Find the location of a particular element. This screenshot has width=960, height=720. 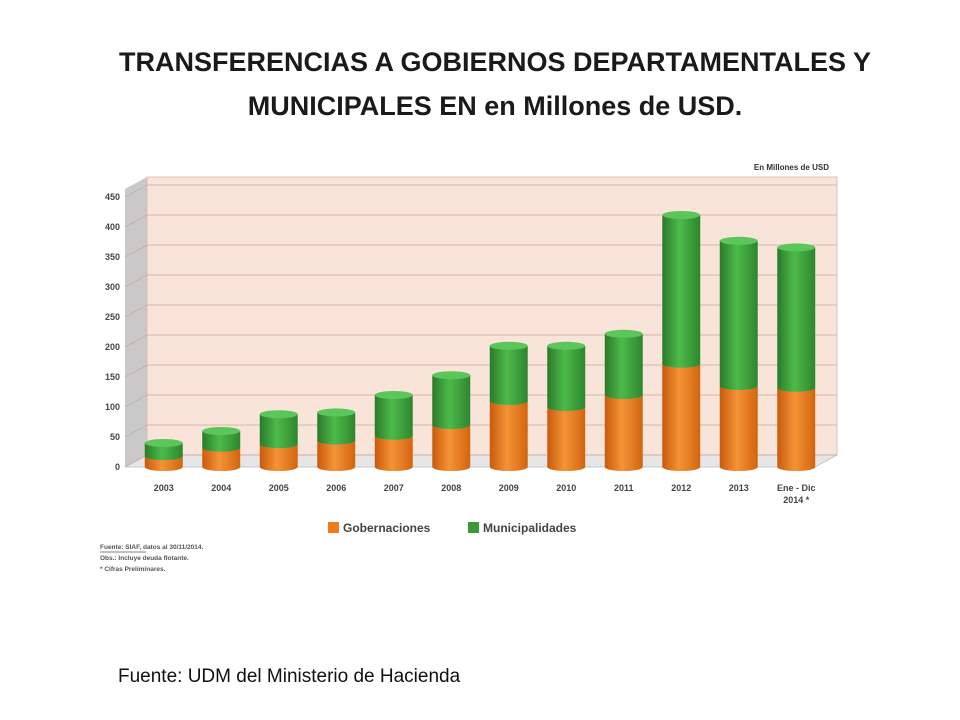

x-tick-line: 2006 is located at coordinates (336, 488).